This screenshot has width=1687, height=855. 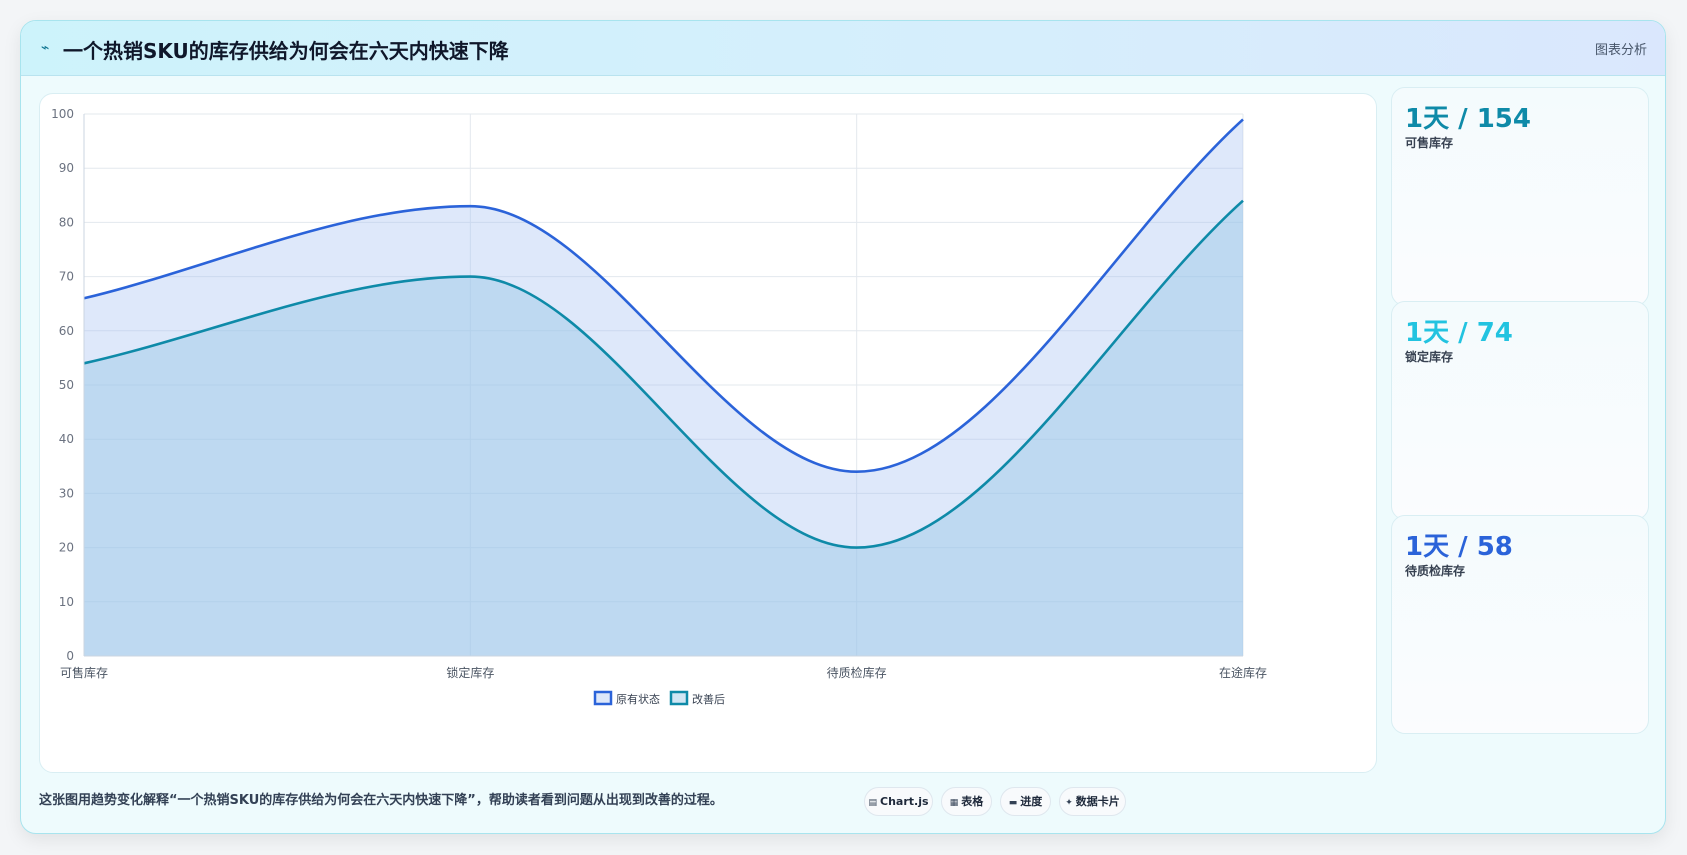 What do you see at coordinates (843, 48) in the screenshot?
I see `panel-header: ⌁ 一个热销SKU的库存供给为何会在六天内快速下降 图表分析` at bounding box center [843, 48].